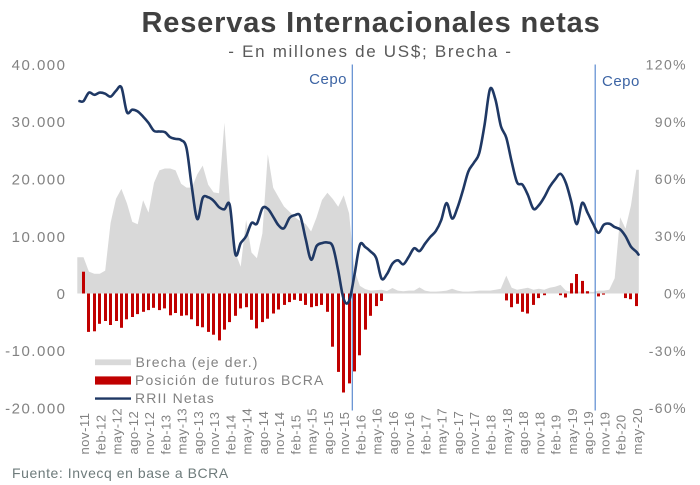 Image resolution: width=700 pixels, height=485 pixels. Describe the element at coordinates (229, 380) in the screenshot. I see `svg-text: Posición de futuros BCRA` at that location.